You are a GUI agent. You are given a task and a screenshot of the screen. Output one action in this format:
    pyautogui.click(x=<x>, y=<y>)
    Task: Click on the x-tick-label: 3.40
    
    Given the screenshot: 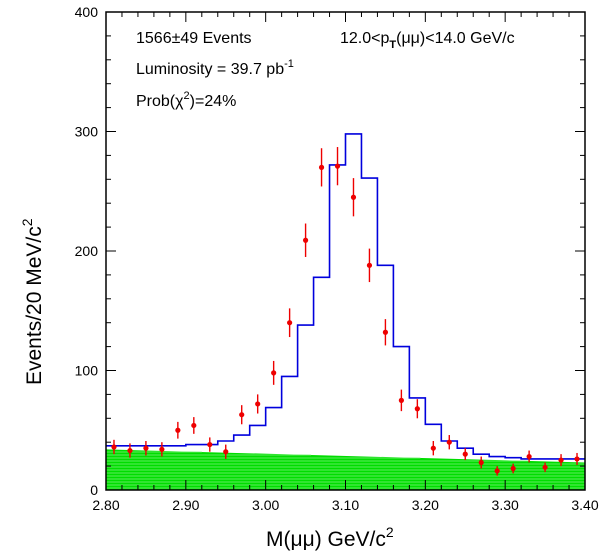 What is the action you would take?
    pyautogui.click(x=584, y=505)
    